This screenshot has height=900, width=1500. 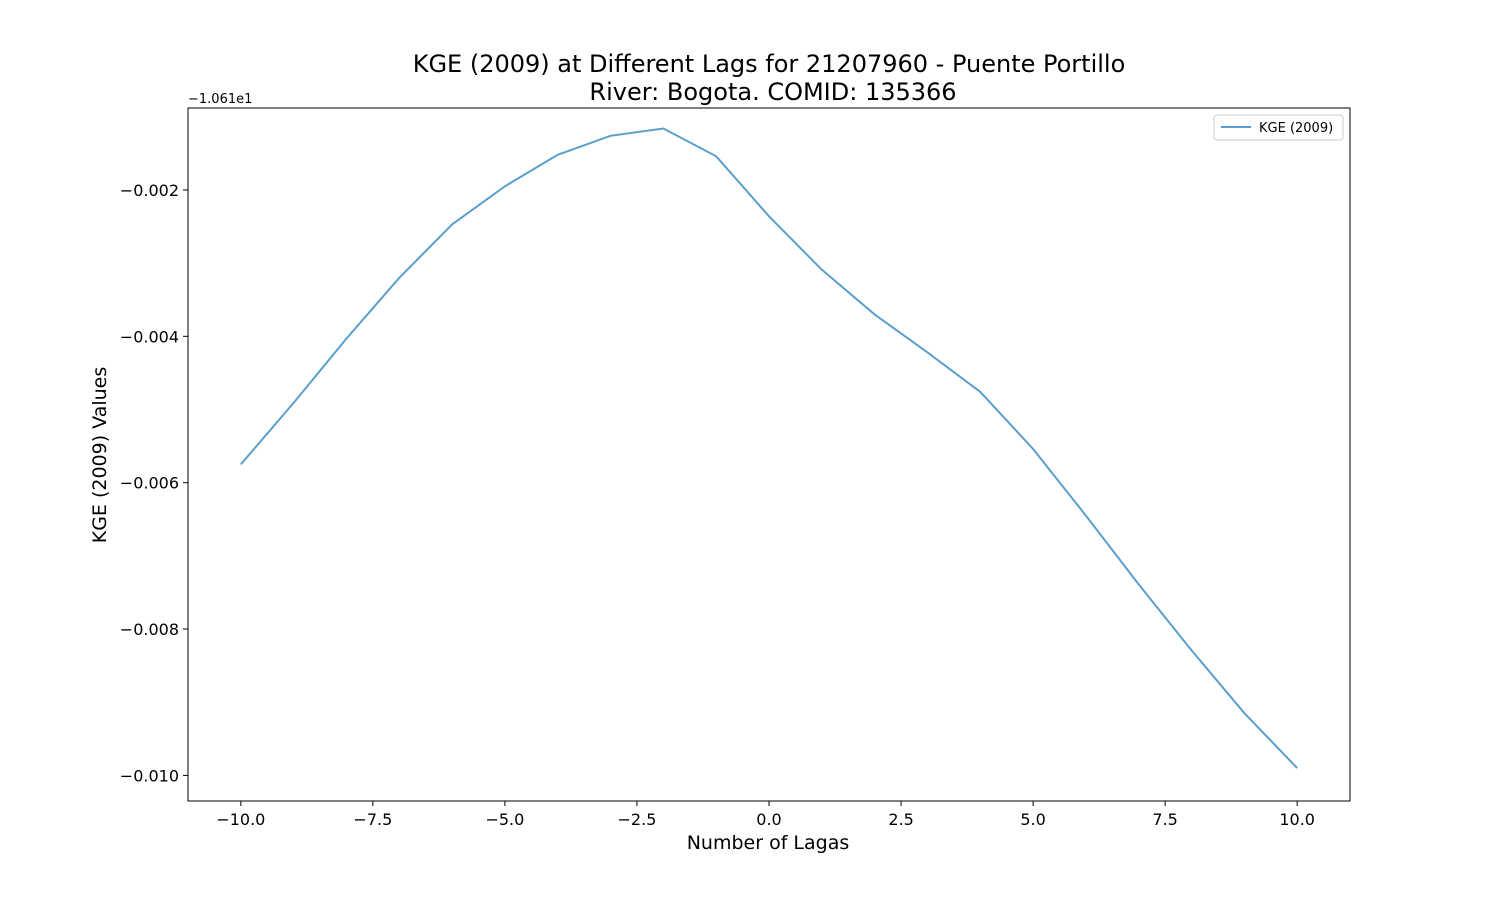 What do you see at coordinates (504, 819) in the screenshot?
I see `x-tick-label: −5.0` at bounding box center [504, 819].